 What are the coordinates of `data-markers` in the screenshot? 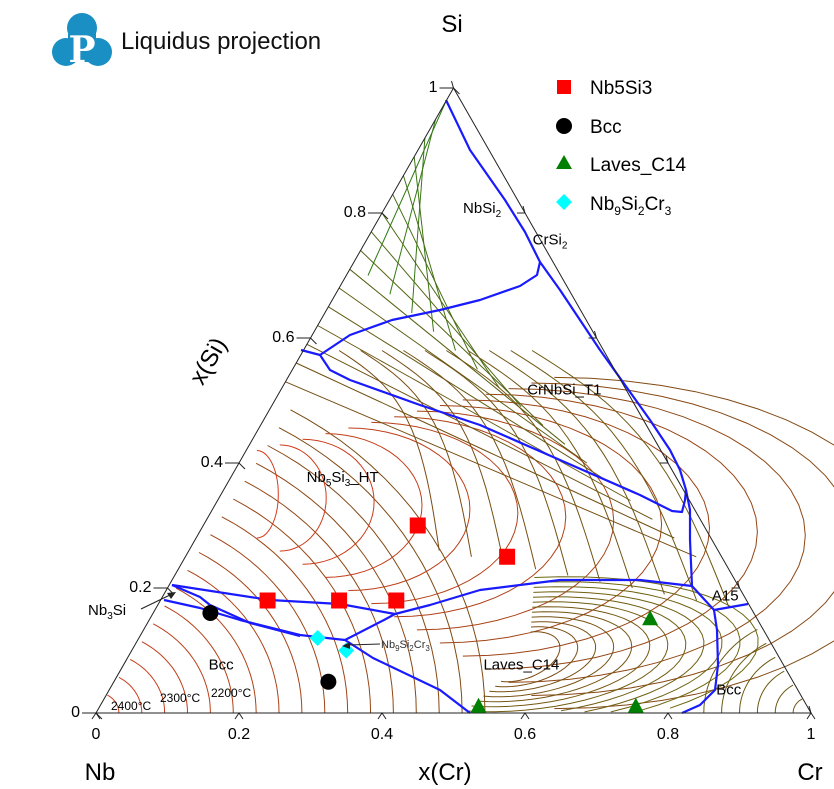 It's located at (430, 615).